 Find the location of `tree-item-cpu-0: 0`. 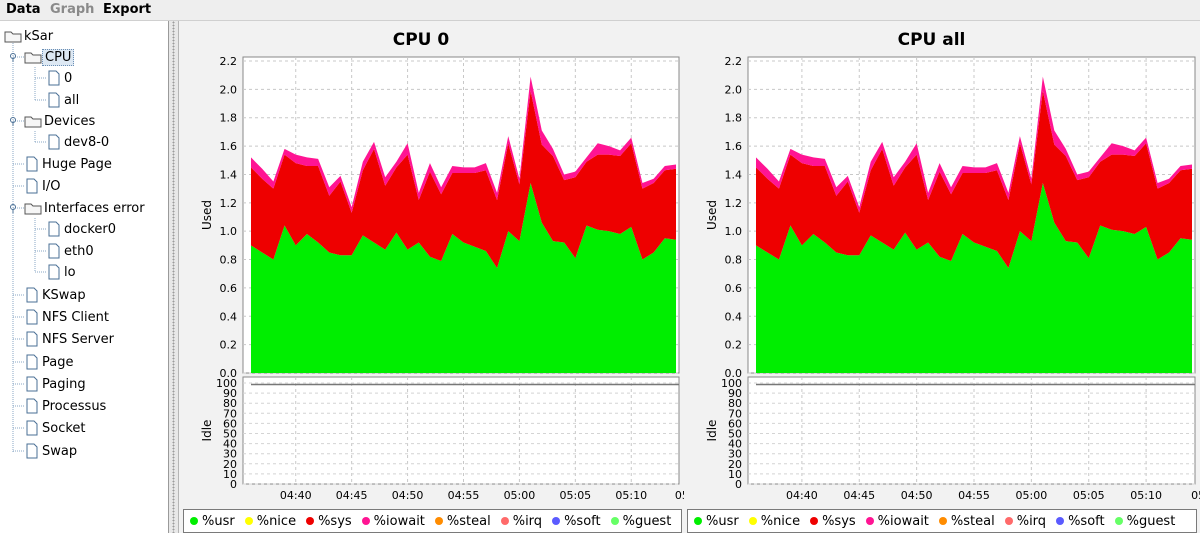

tree-item-cpu-0: 0 is located at coordinates (60, 78).